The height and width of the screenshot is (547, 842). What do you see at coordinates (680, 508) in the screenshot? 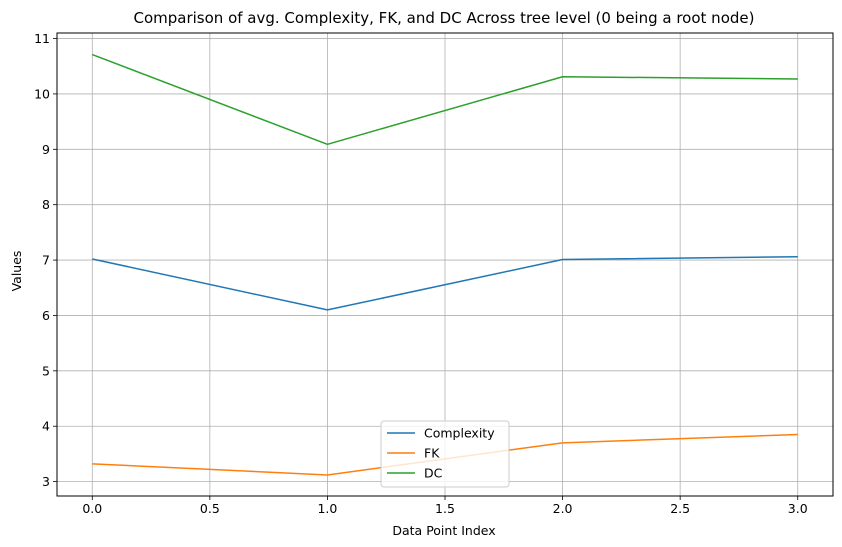
I see `x-tick-label: 2.5` at bounding box center [680, 508].